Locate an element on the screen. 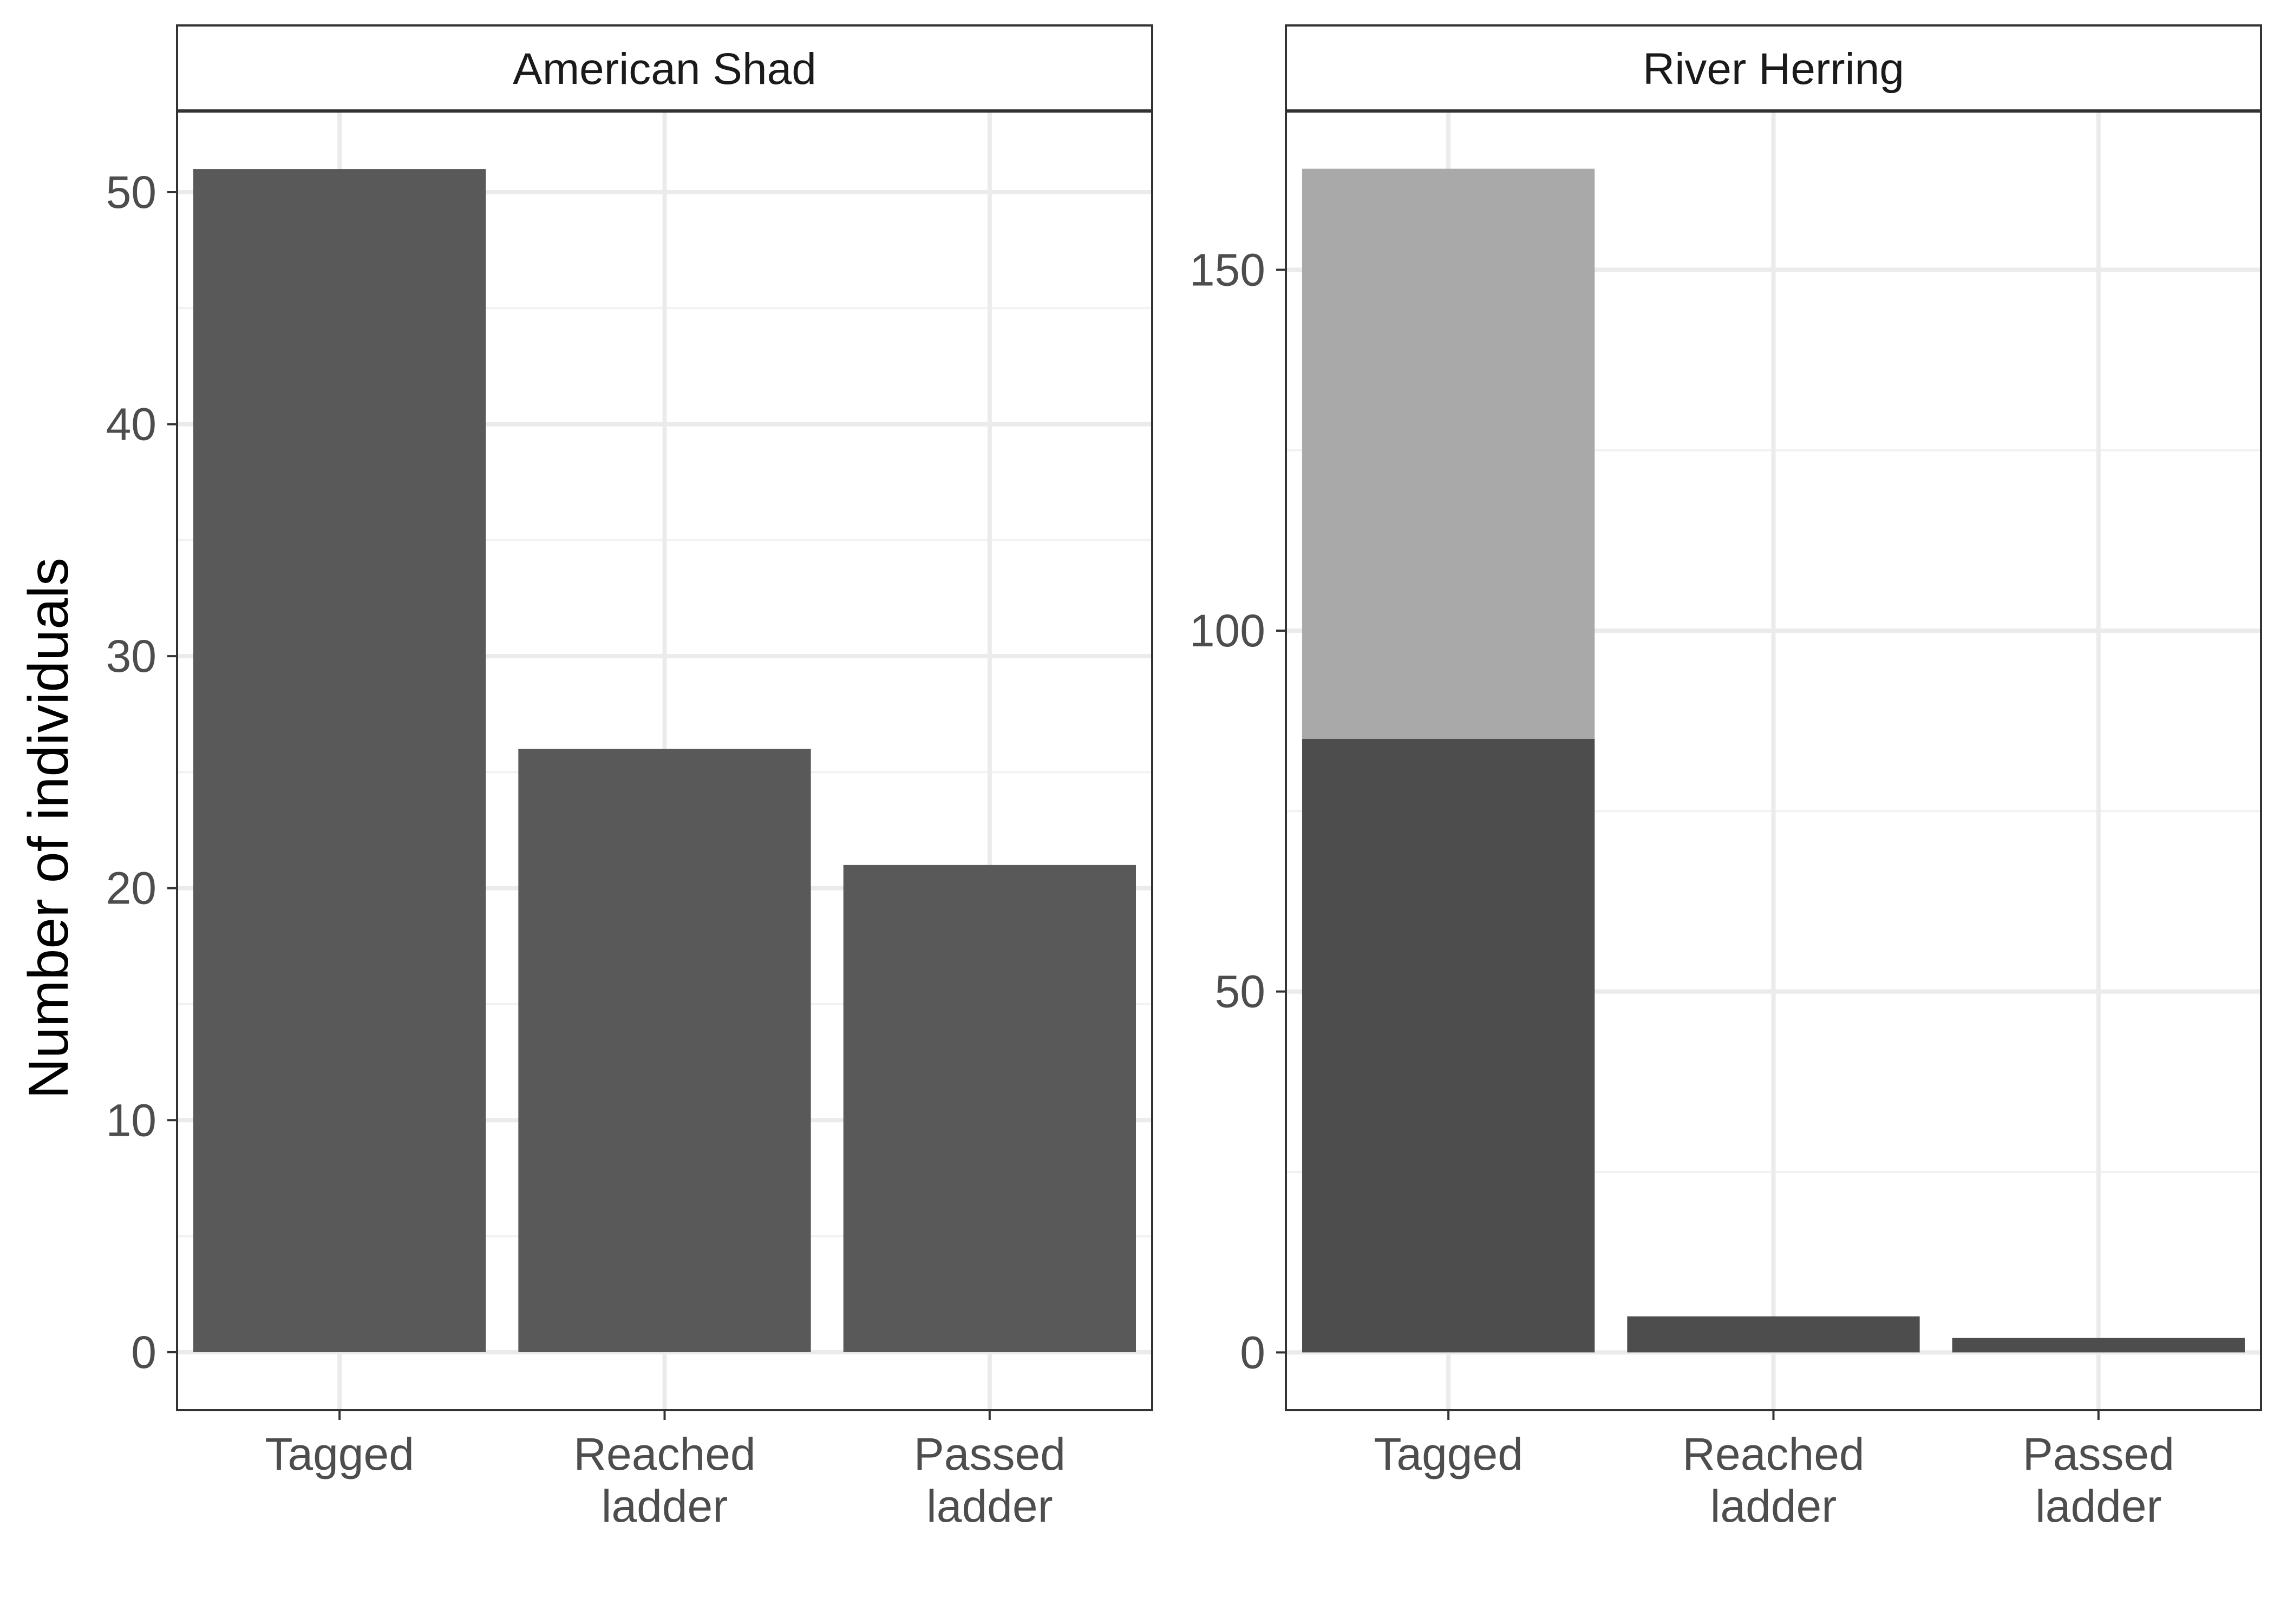 Image resolution: width=2274 pixels, height=1624 pixels. panel-2-strip is located at coordinates (1774, 68).